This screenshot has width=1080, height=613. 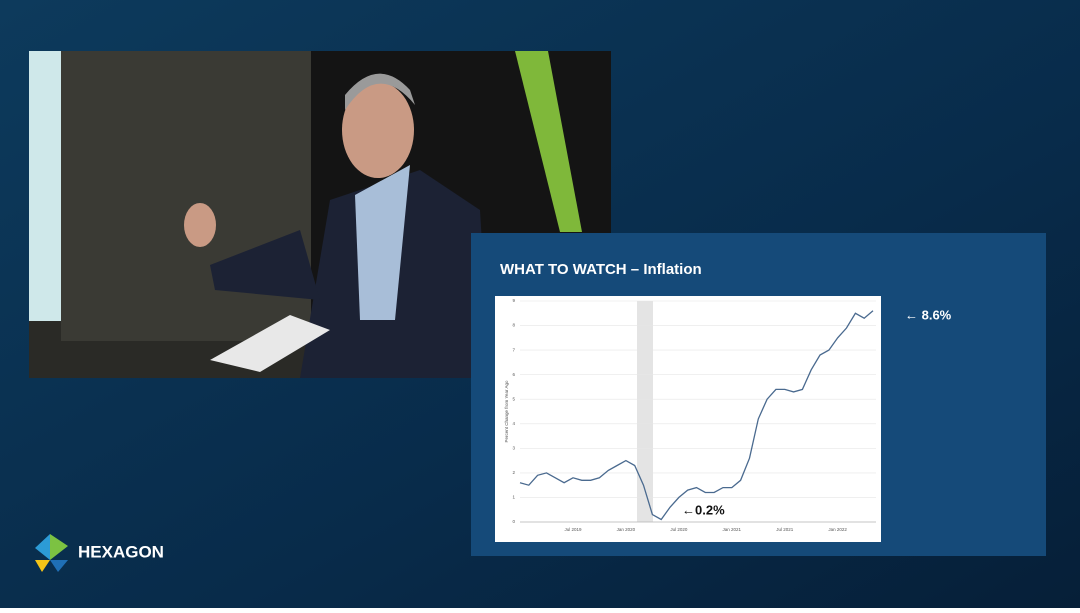 What do you see at coordinates (513, 300) in the screenshot?
I see `y-tick-label: 9` at bounding box center [513, 300].